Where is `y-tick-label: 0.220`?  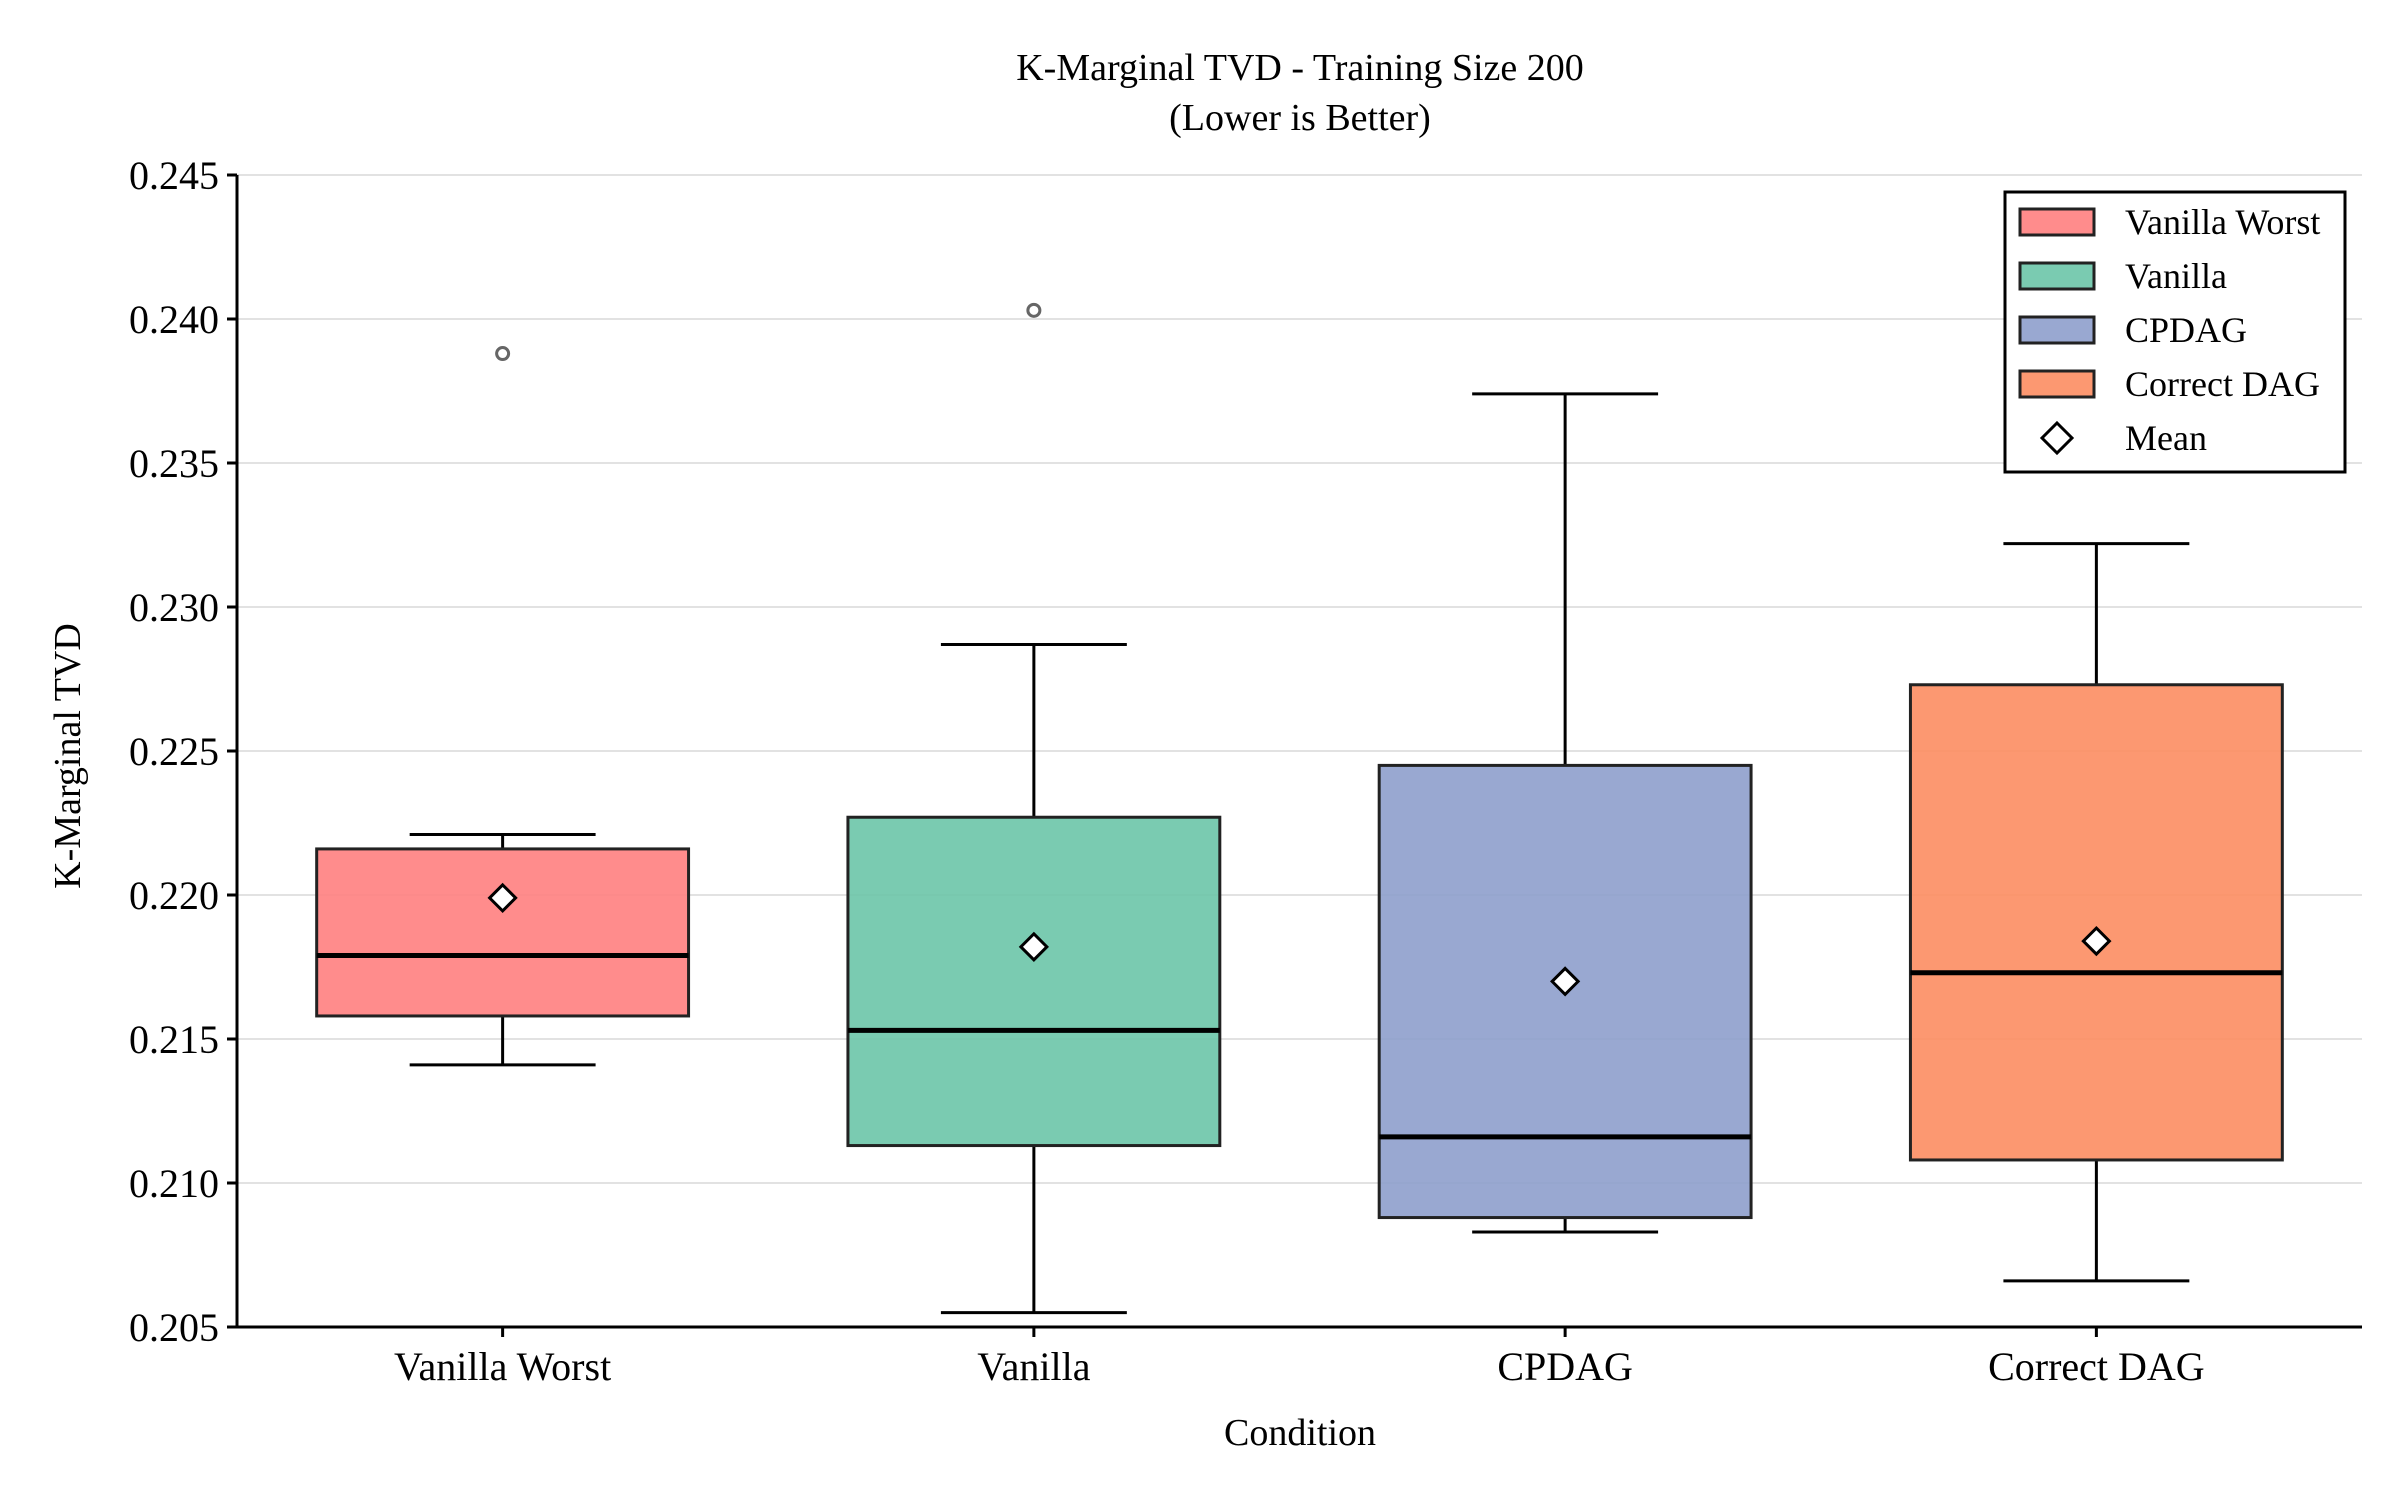 y-tick-label: 0.220 is located at coordinates (174, 895).